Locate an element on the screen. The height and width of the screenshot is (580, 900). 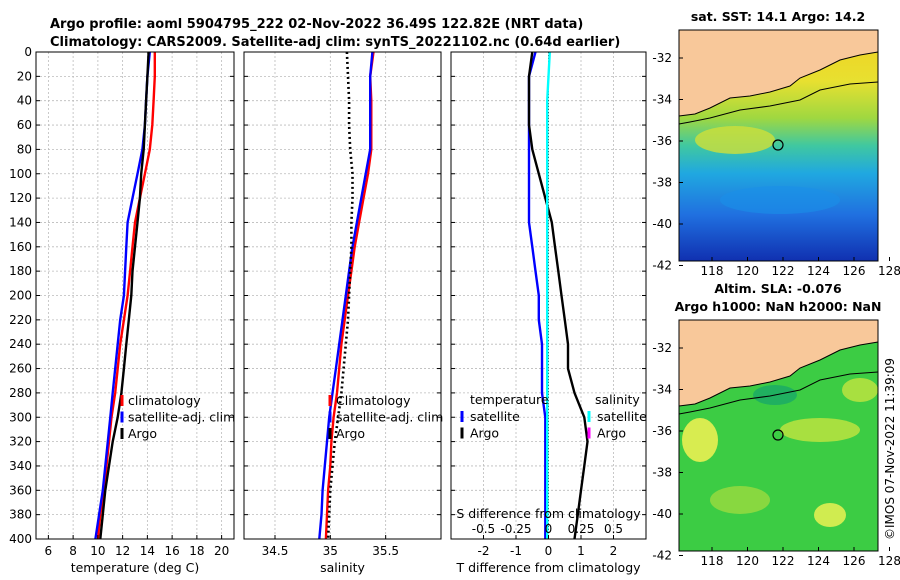
y-tick-label: 40 is located at coordinates (24, 101).